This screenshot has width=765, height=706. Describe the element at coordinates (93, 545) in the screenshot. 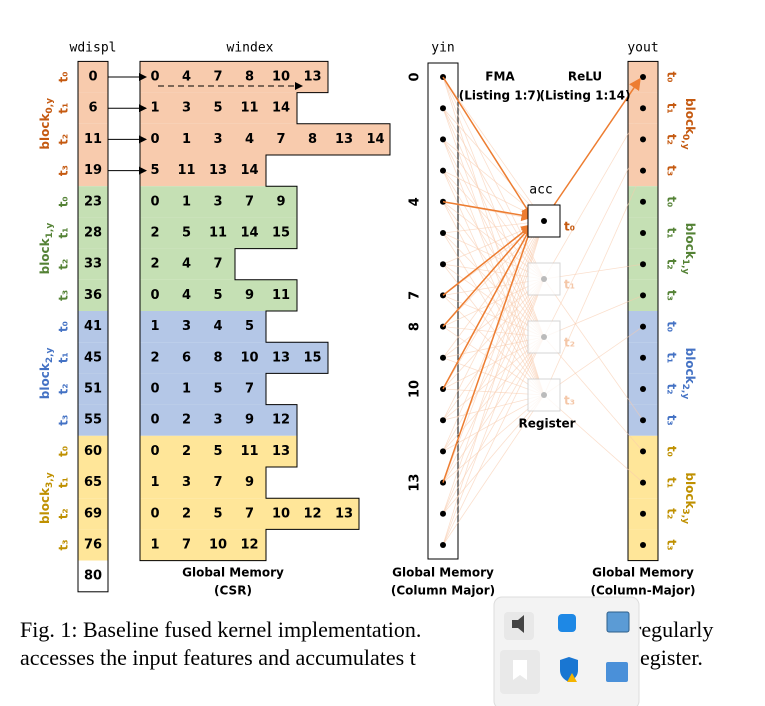

I see `wdispl-value: 76` at that location.